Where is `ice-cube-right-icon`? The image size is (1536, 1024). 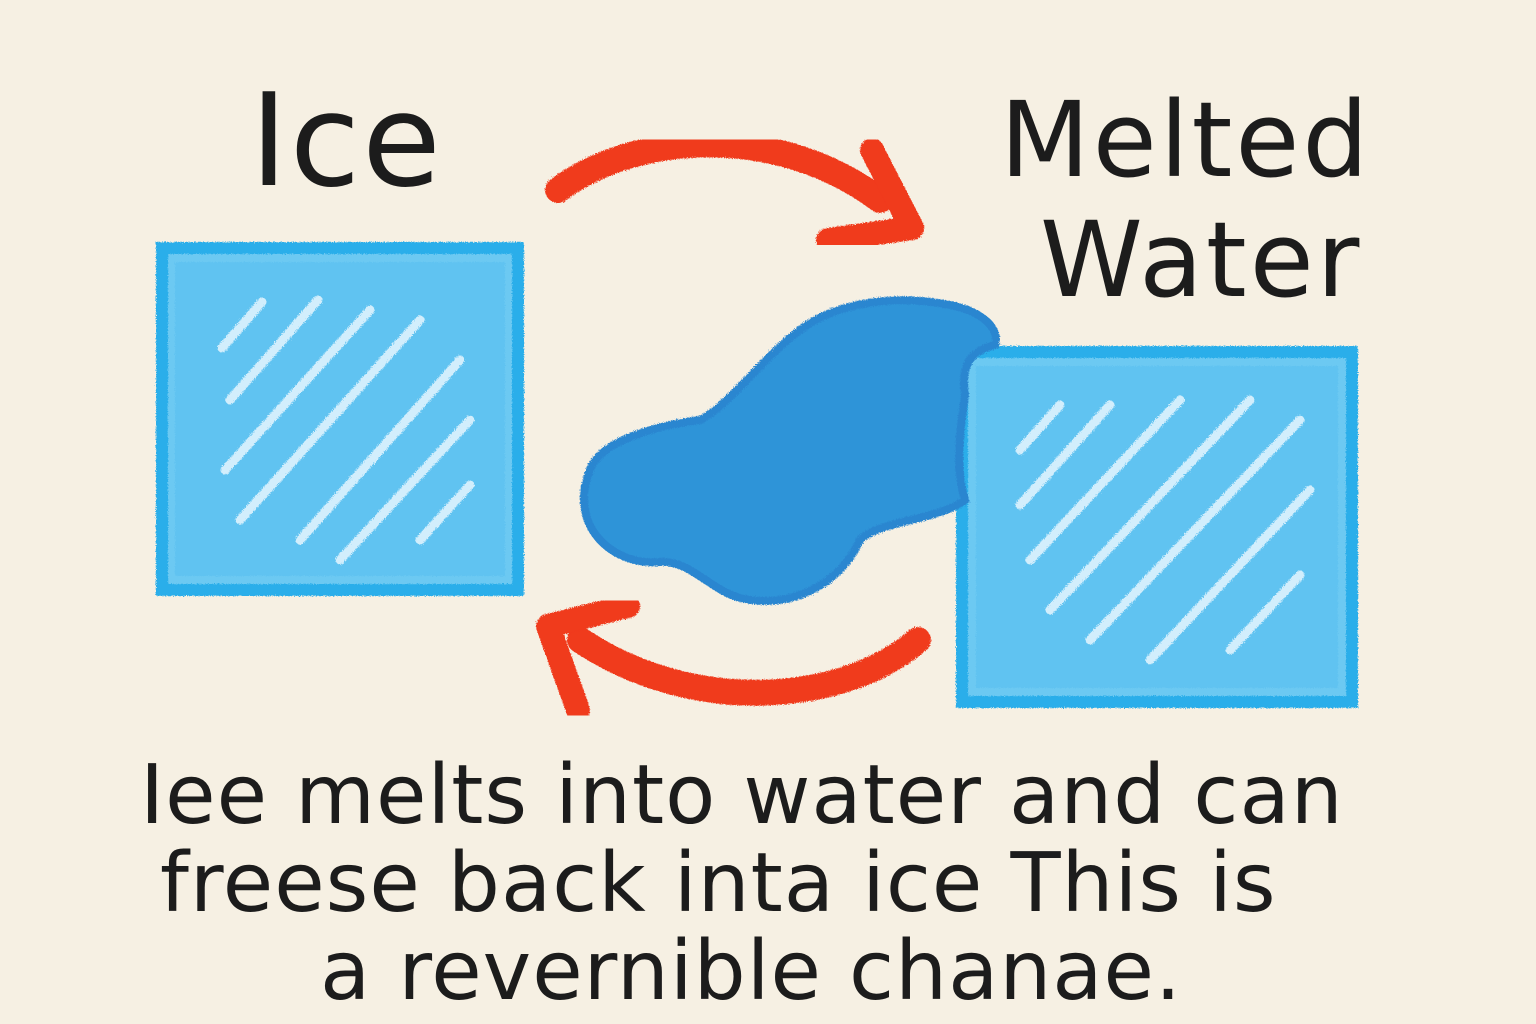 ice-cube-right-icon is located at coordinates (1157, 527).